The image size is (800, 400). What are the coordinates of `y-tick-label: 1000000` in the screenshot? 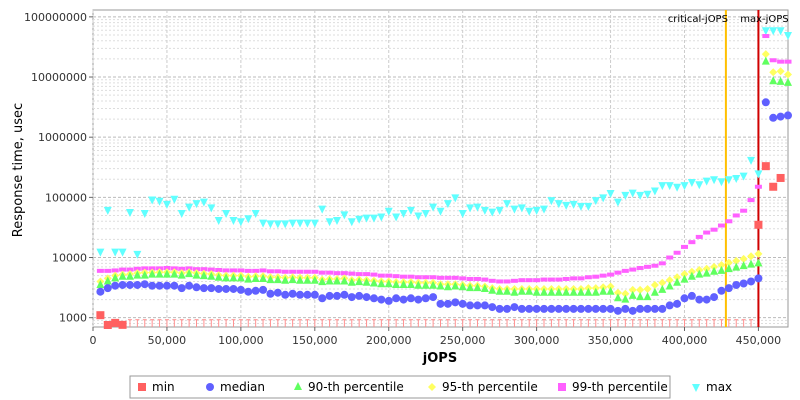 It's located at (62, 137).